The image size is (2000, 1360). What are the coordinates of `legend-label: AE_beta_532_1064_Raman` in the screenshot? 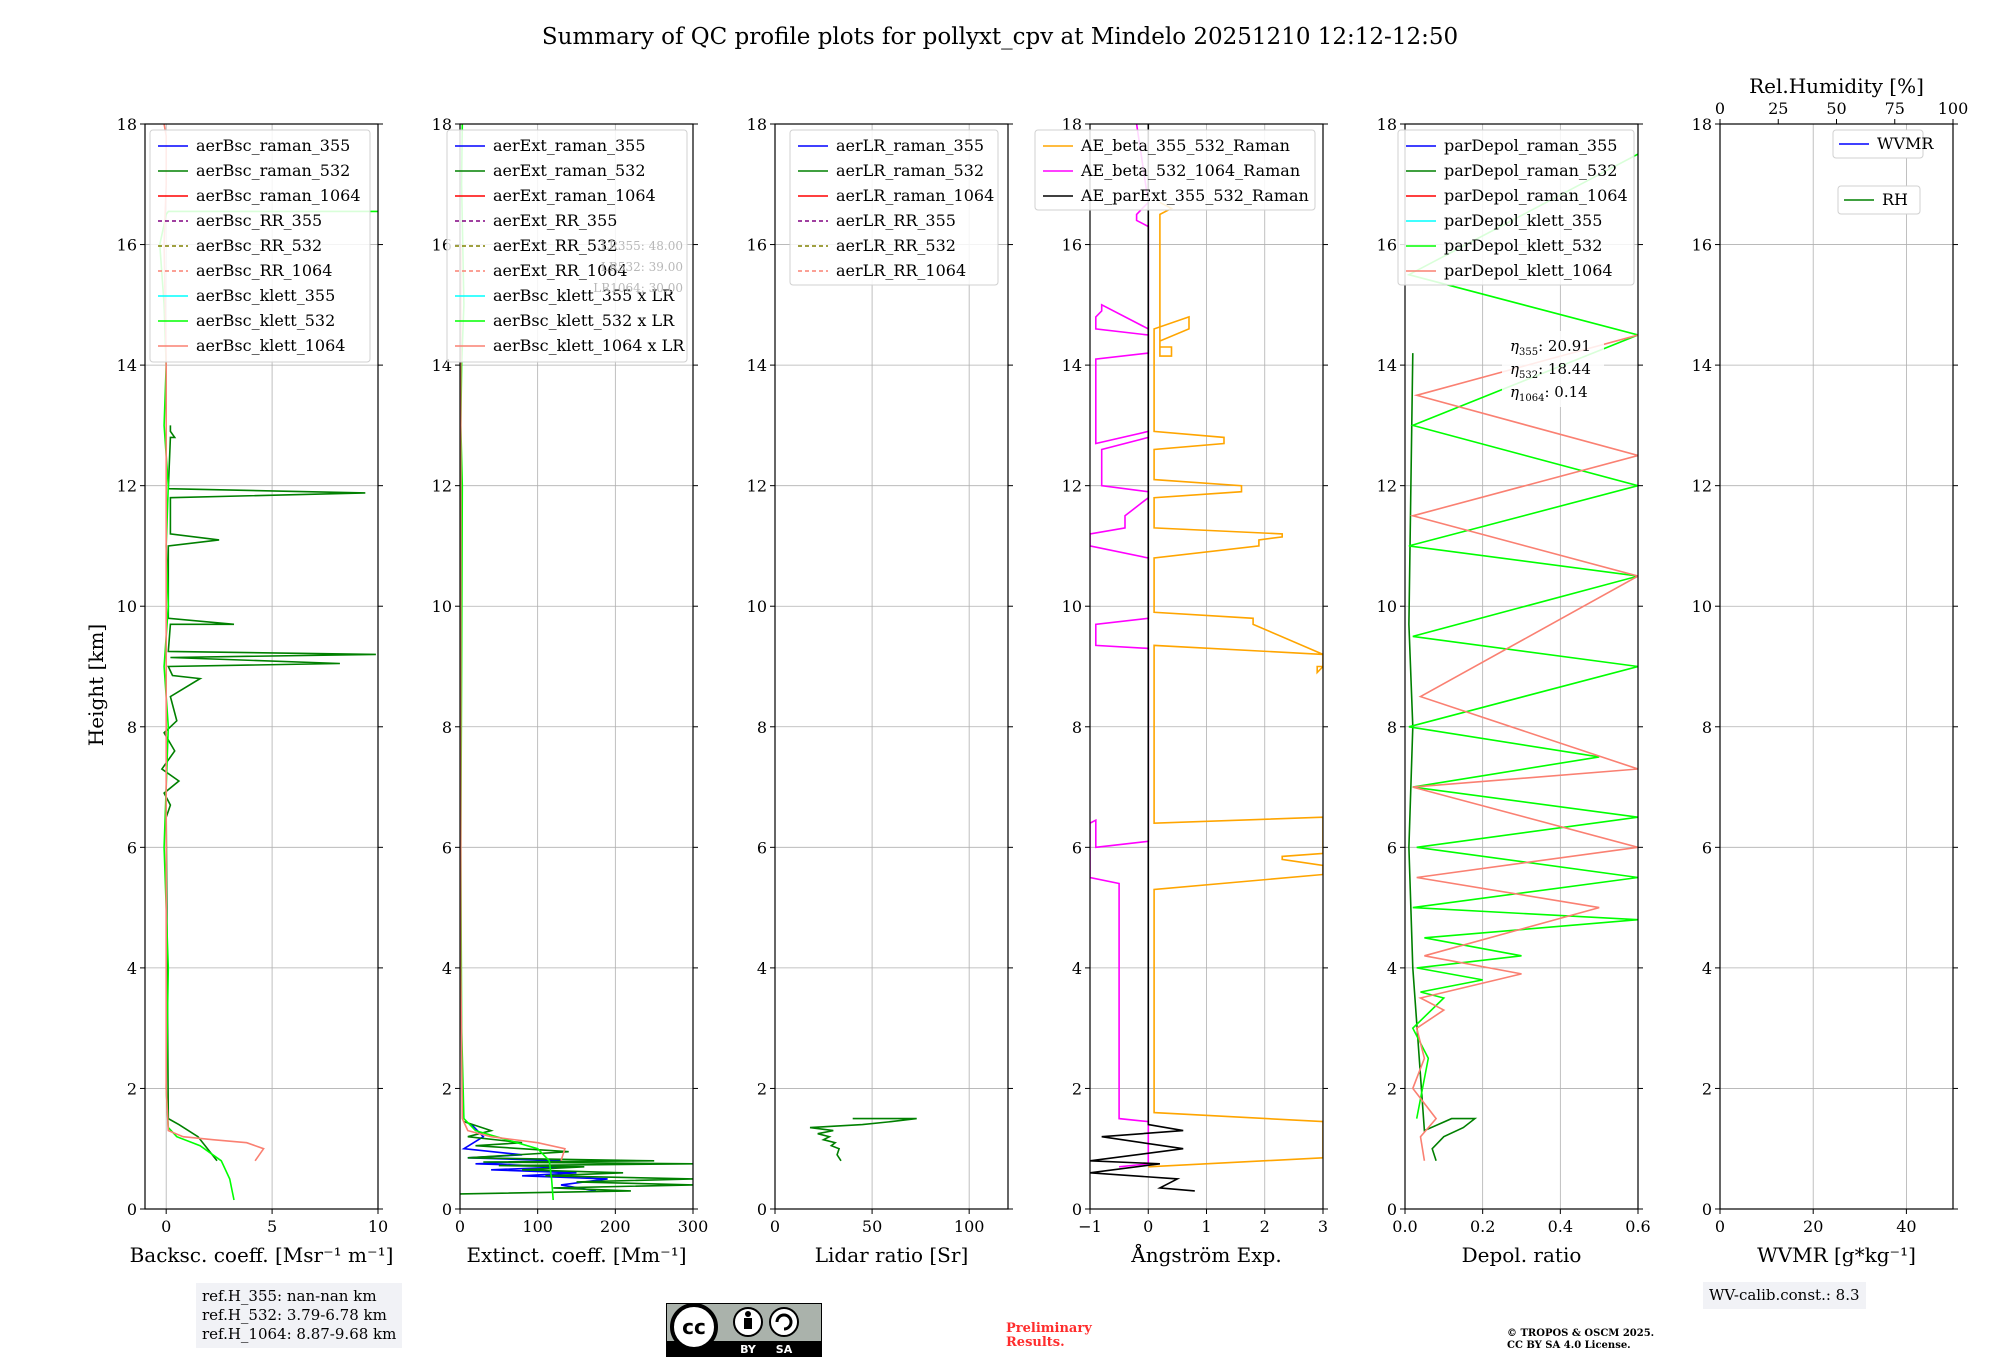 It's located at (1190, 170).